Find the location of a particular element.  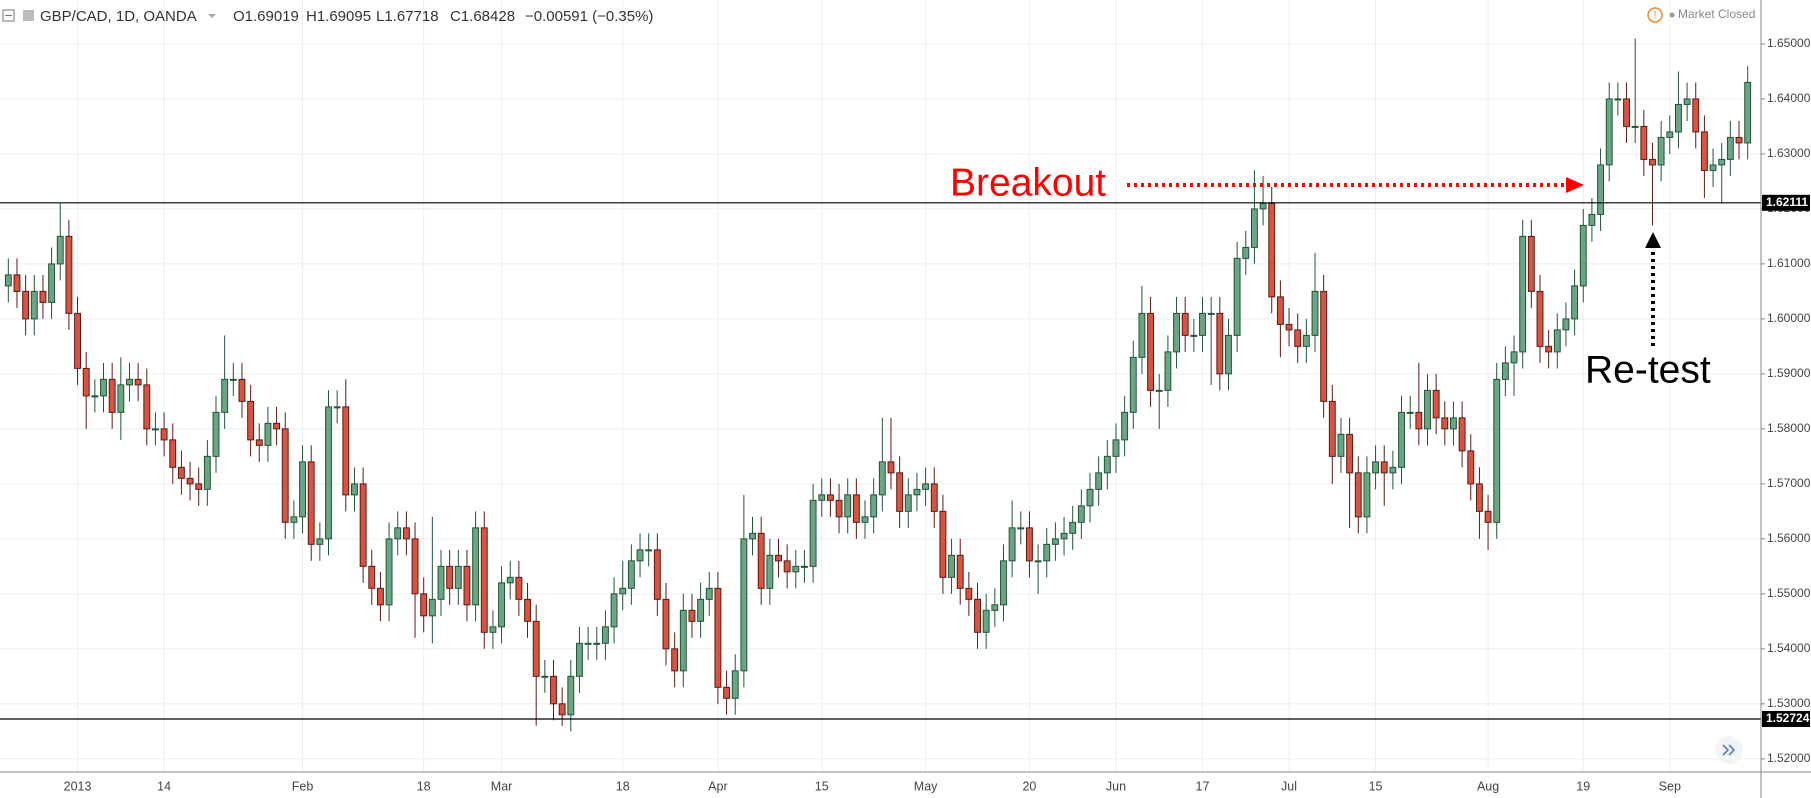

y-tick-label: 1.63000 is located at coordinates (1789, 153).